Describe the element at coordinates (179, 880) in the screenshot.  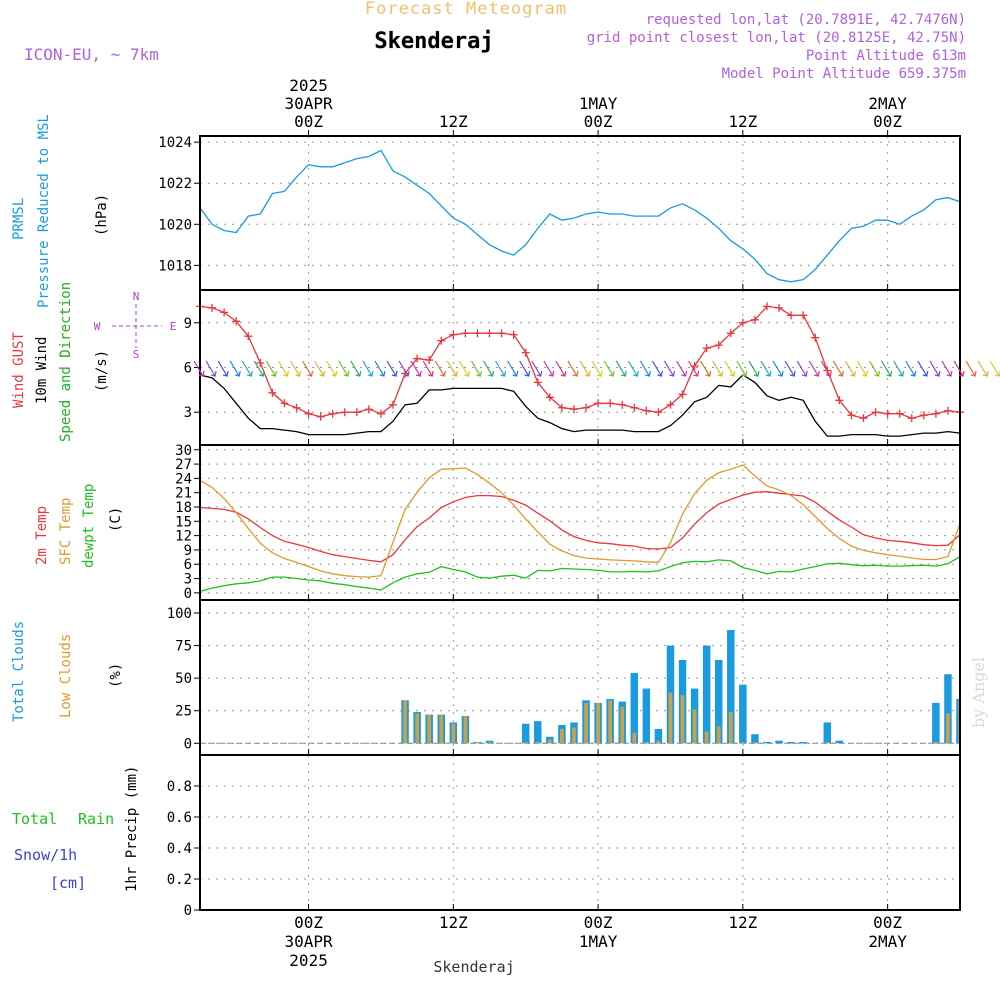
I see `precip-ytick-label: 0.2` at that location.